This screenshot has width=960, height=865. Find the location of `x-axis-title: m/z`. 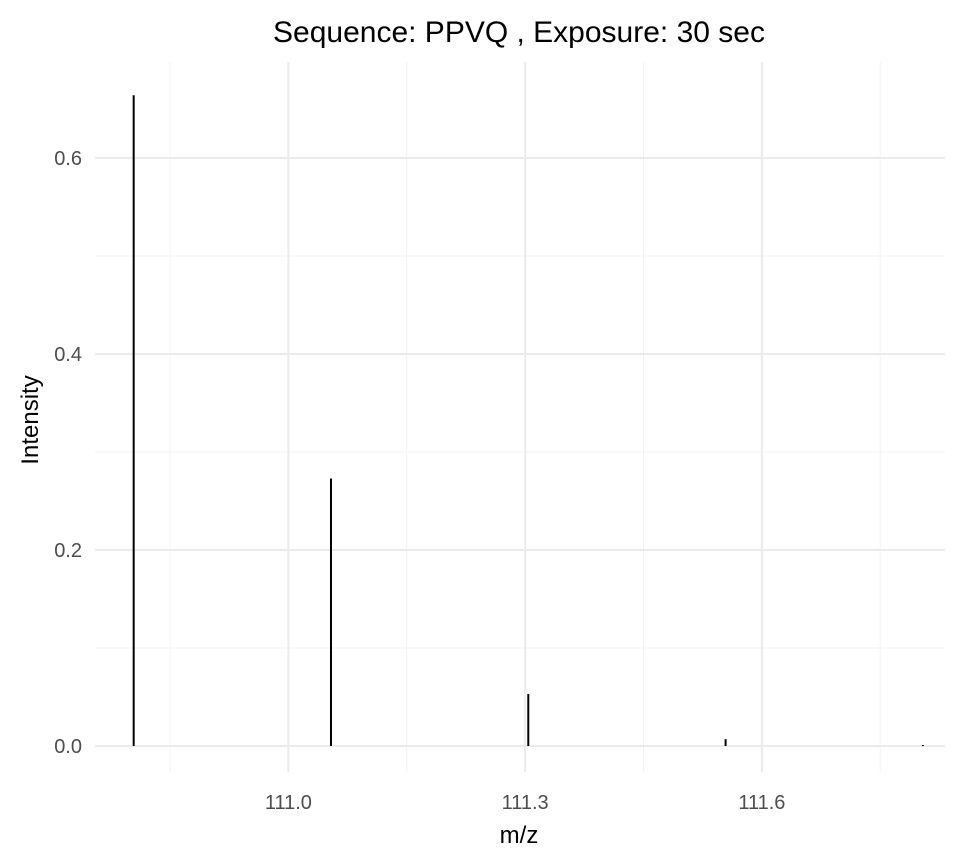

x-axis-title: m/z is located at coordinates (519, 835).